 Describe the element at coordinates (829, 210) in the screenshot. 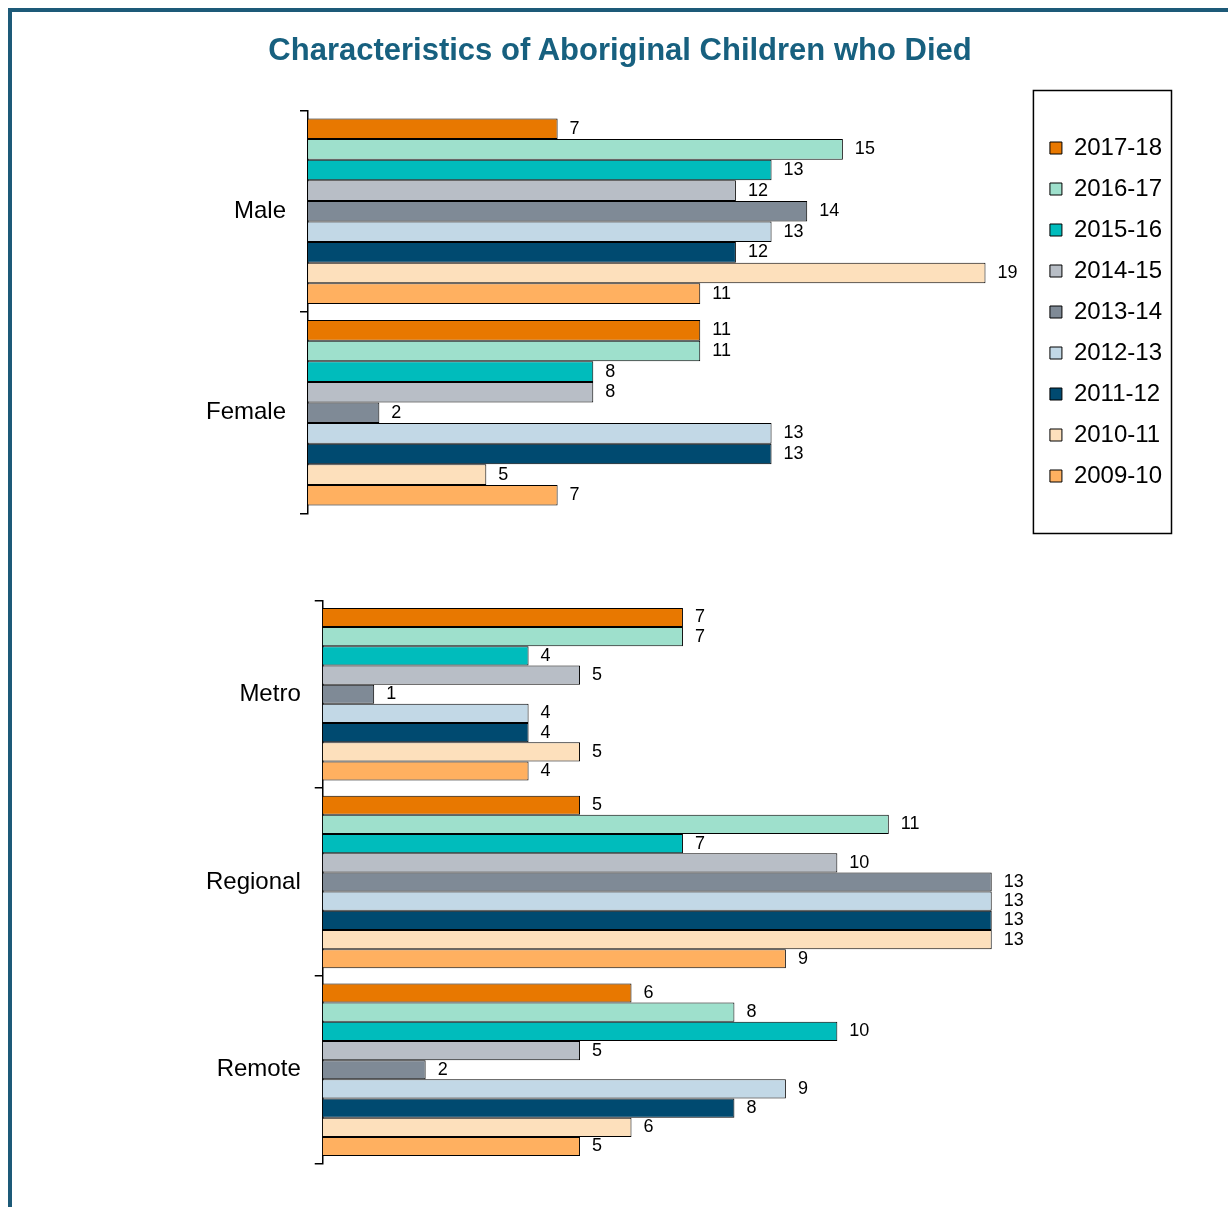

I see `data-label: 14` at that location.